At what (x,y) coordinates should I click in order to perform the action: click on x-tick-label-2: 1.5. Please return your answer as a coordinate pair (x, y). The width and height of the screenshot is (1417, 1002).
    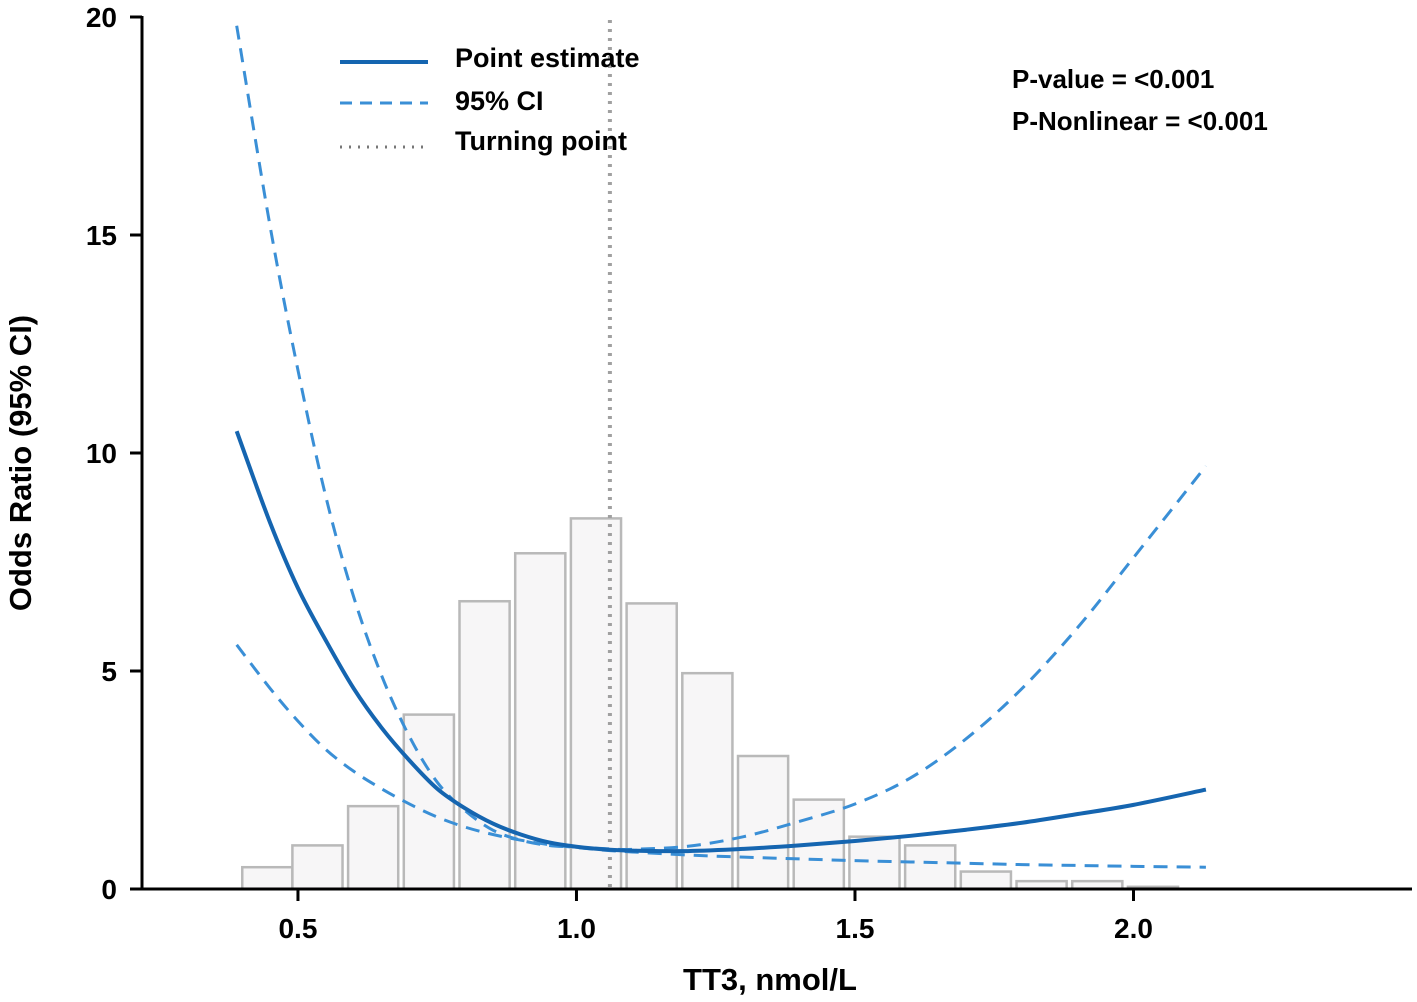
    Looking at the image, I should click on (855, 928).